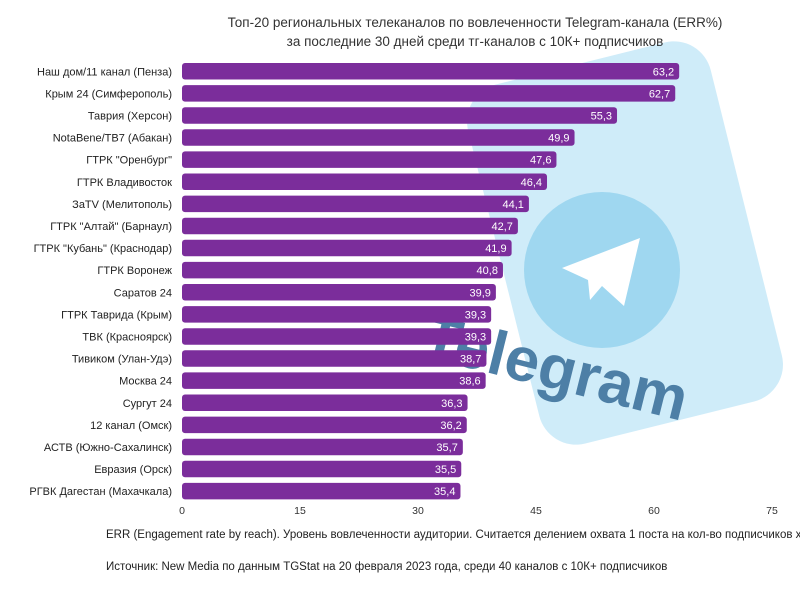 Image resolution: width=800 pixels, height=590 pixels. Describe the element at coordinates (501, 227) in the screenshot. I see `bar-value-label: 42,7` at that location.